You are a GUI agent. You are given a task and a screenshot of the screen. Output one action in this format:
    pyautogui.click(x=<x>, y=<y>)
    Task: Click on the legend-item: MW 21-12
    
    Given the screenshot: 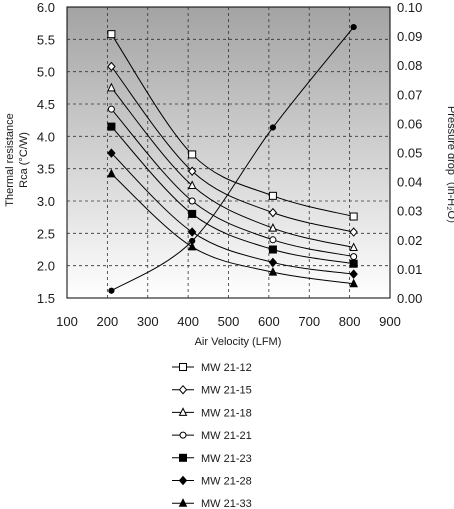 What is the action you would take?
    pyautogui.click(x=212, y=368)
    